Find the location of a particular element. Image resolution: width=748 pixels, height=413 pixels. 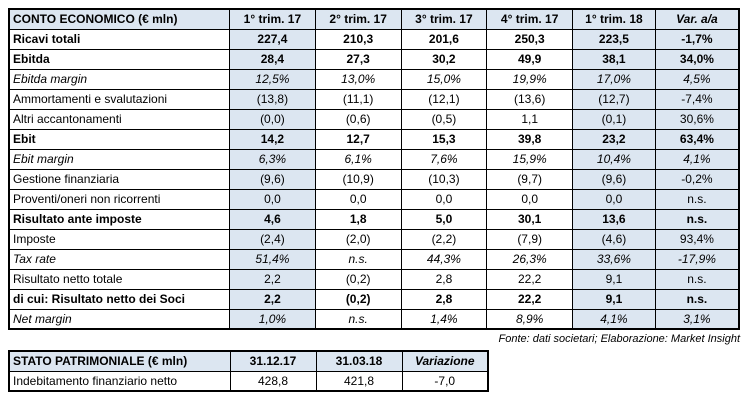

value-cell: (10,3) is located at coordinates (444, 179).